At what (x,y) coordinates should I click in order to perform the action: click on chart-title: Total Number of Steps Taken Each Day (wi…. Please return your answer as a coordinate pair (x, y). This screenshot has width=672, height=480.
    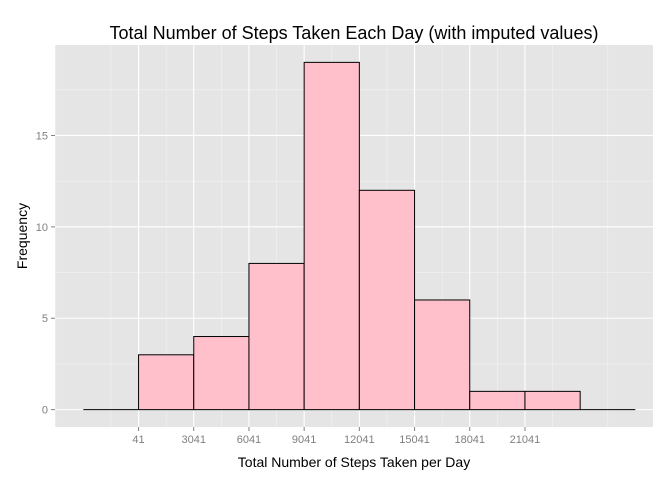
    Looking at the image, I should click on (354, 33).